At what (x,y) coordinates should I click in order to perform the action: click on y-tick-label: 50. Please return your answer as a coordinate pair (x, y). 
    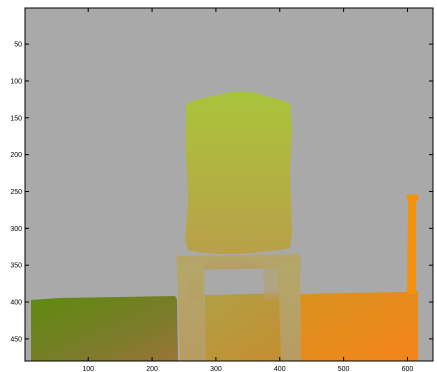
    Looking at the image, I should click on (18, 45).